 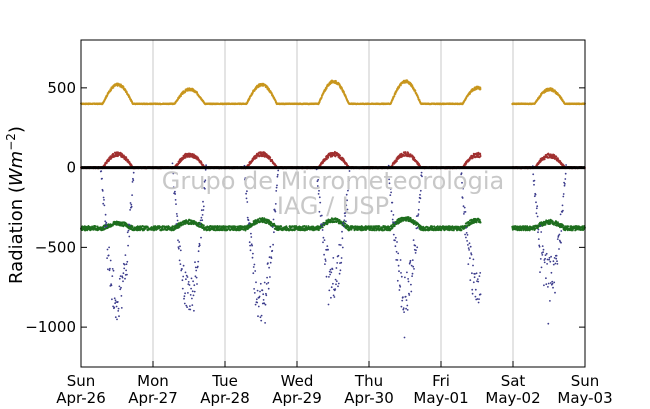 I want to click on series-upper, so click(x=333, y=92).